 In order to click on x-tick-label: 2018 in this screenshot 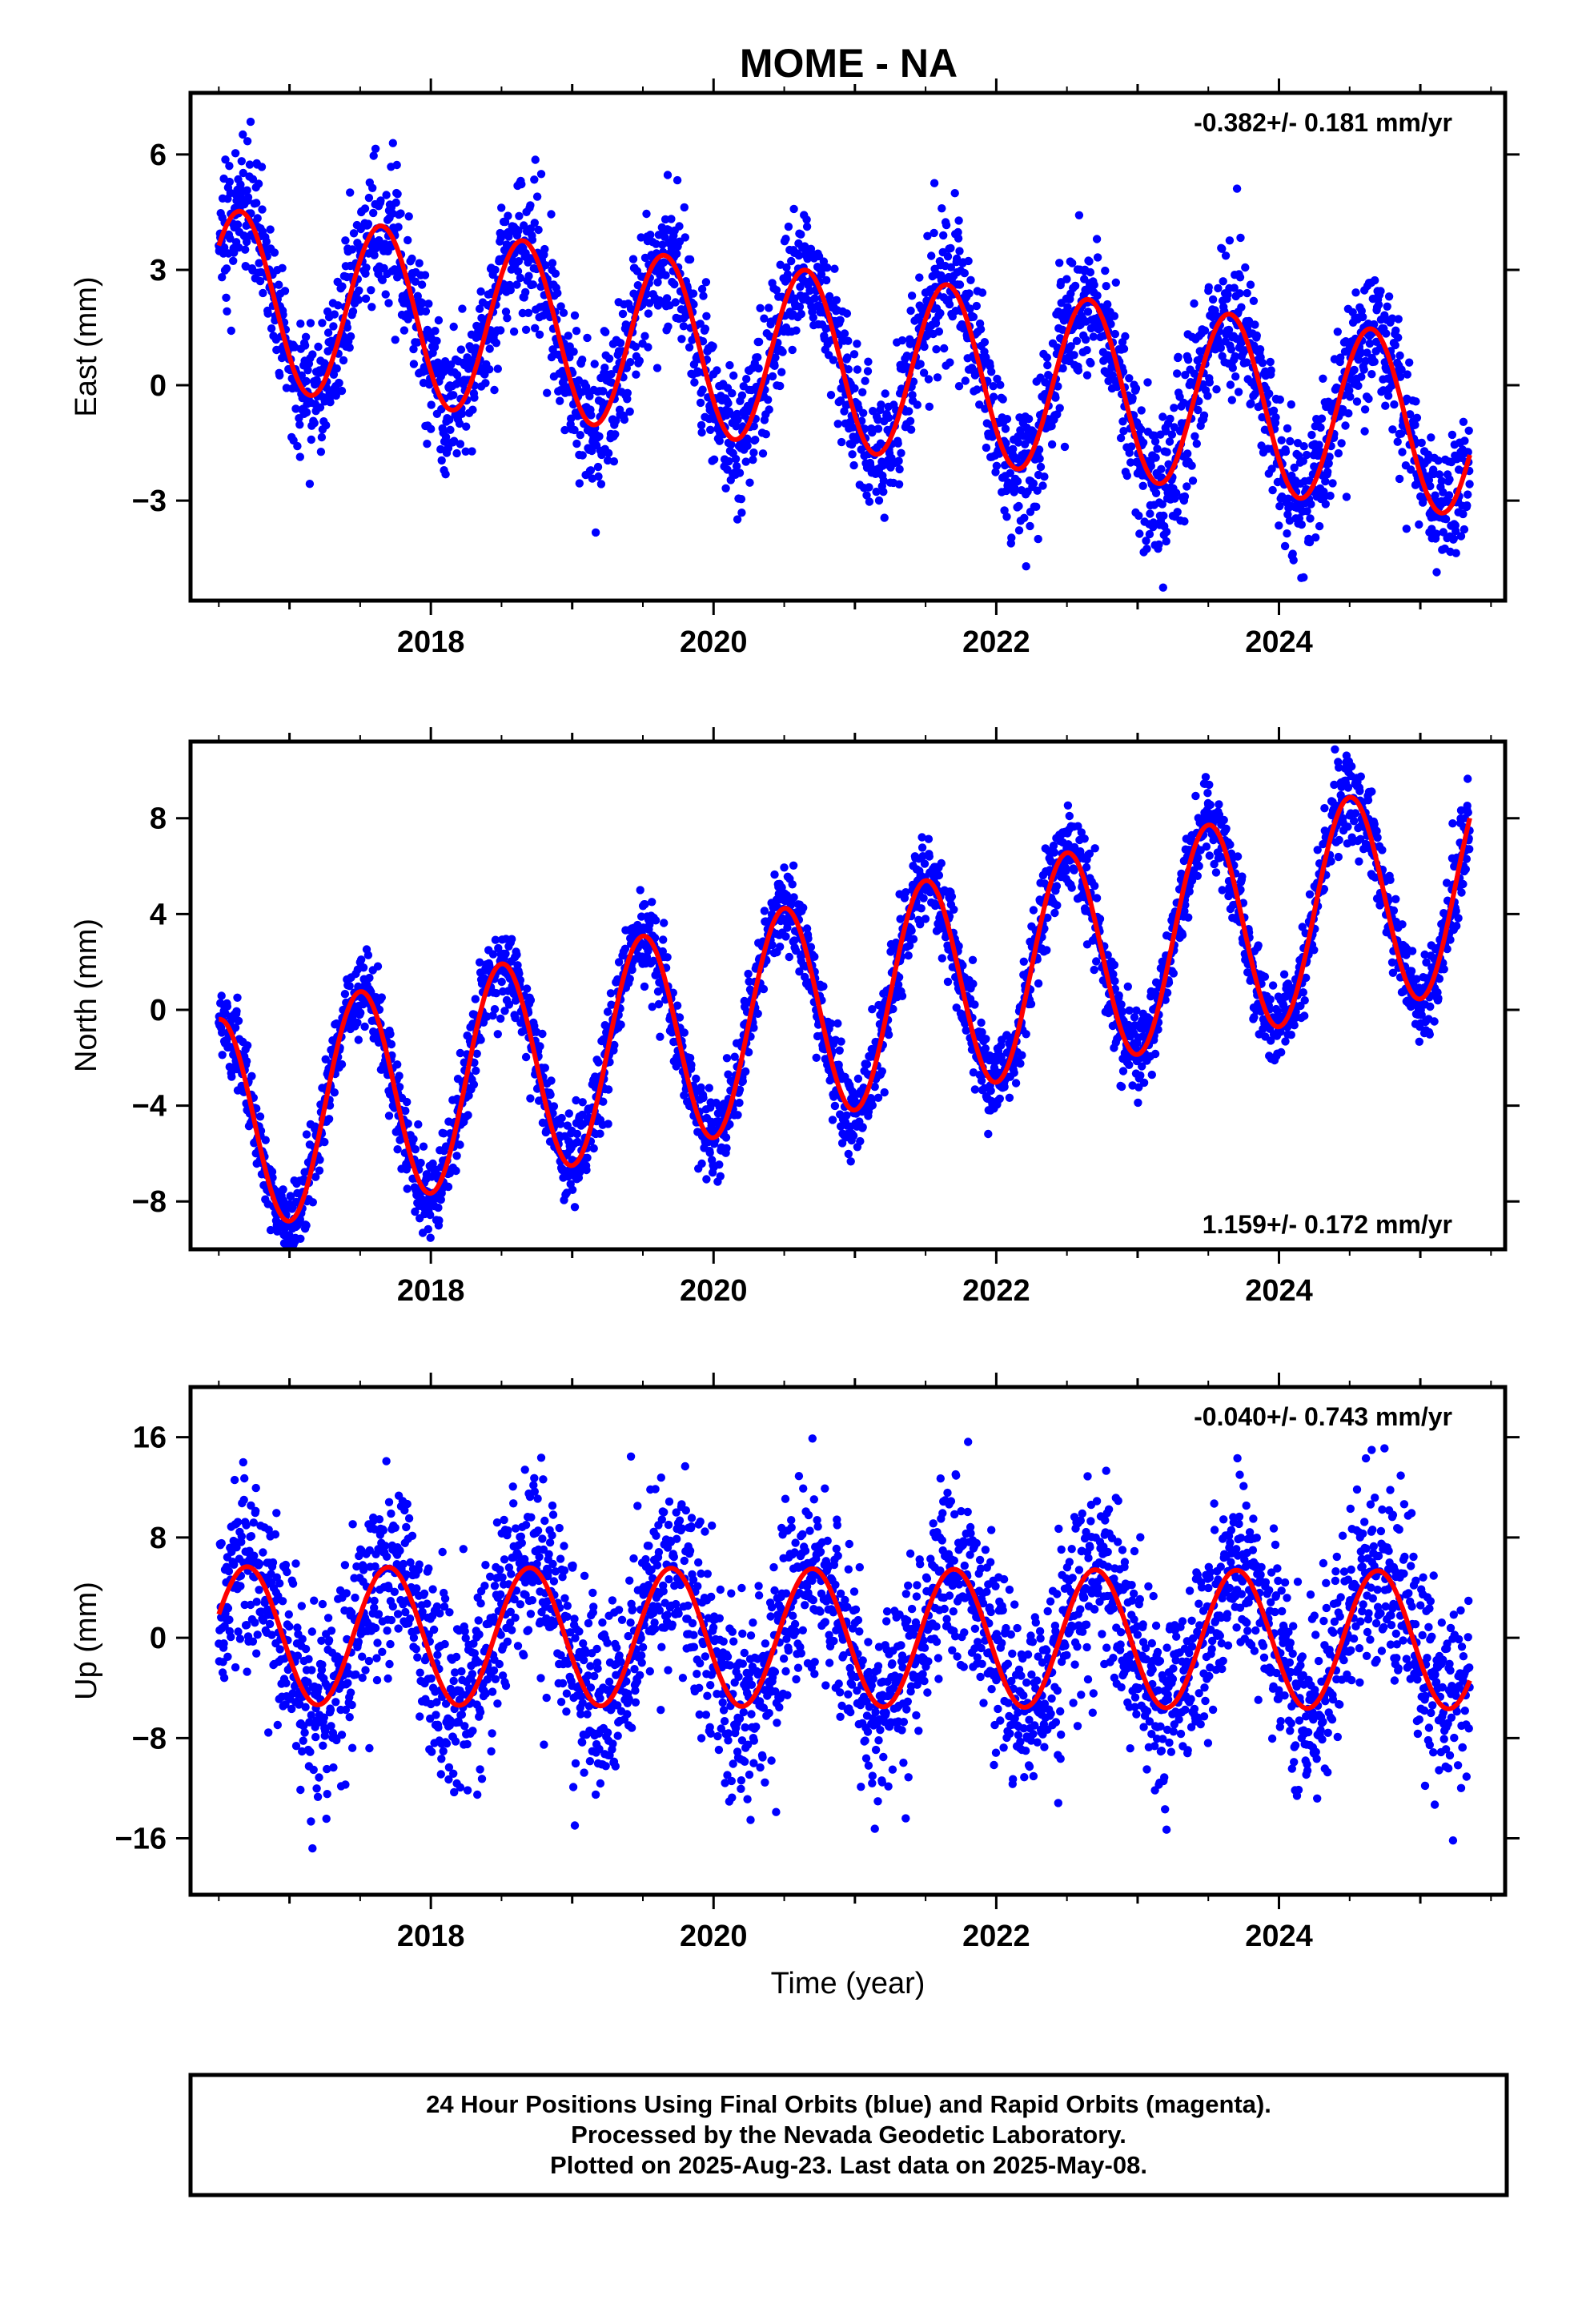, I will do `click(431, 642)`.